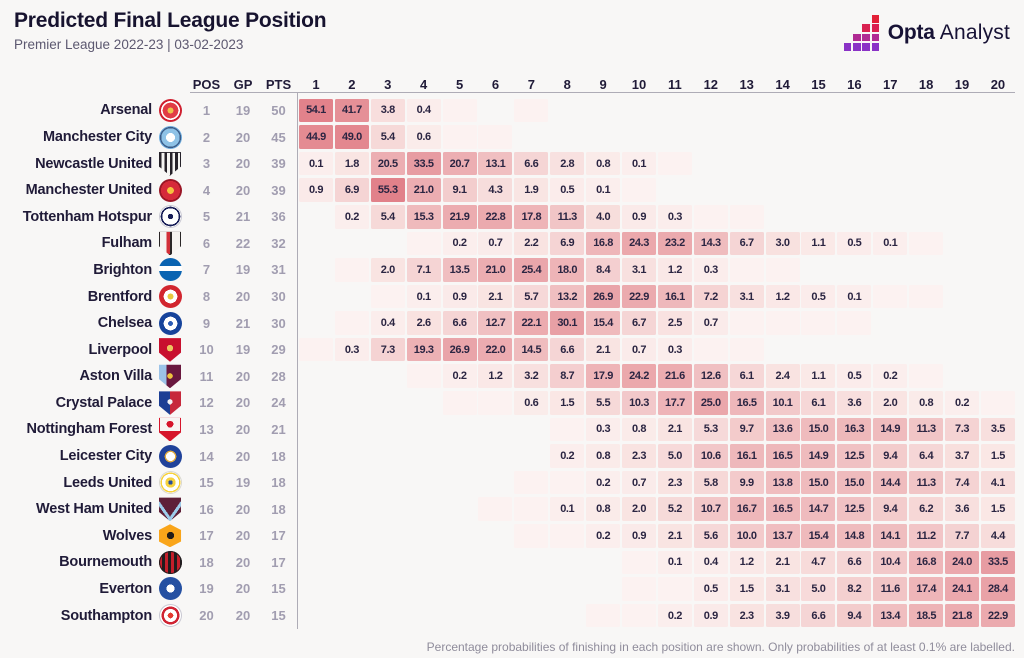 The height and width of the screenshot is (658, 1024). Describe the element at coordinates (87, 216) in the screenshot. I see `team-name: Tottenham Hotspur` at that location.